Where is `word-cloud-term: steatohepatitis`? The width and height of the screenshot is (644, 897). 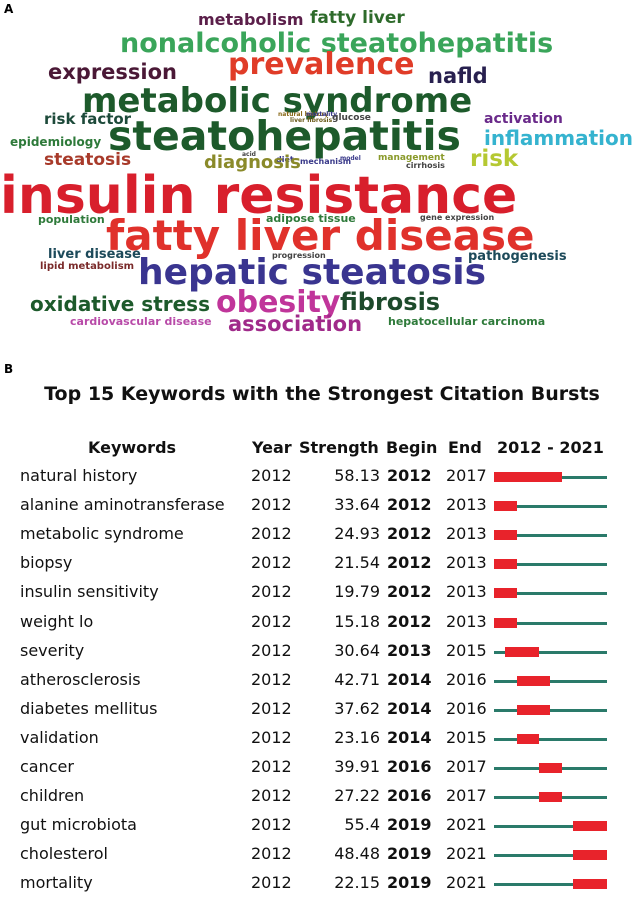 word-cloud-term: steatohepatitis is located at coordinates (284, 136).